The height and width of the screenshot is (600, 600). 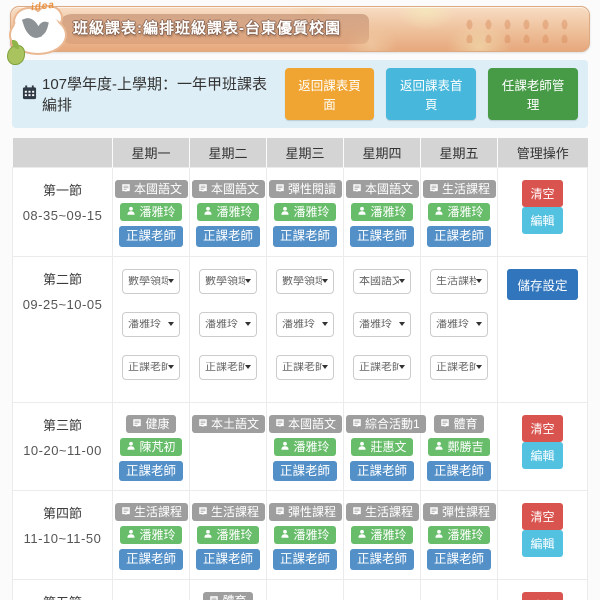 What do you see at coordinates (329, 94) in the screenshot?
I see `back-to-schedule-page-button: 返回課表頁面` at bounding box center [329, 94].